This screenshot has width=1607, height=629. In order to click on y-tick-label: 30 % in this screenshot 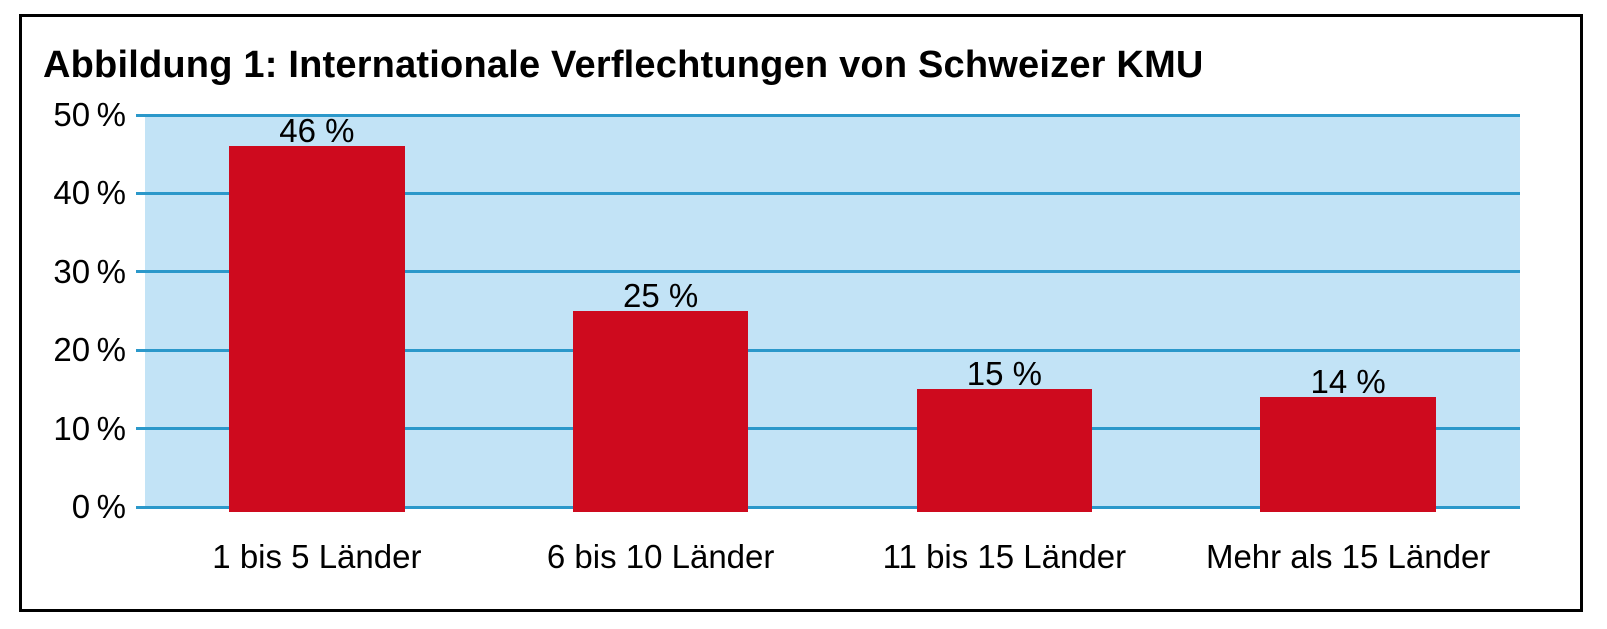, I will do `click(89, 271)`.